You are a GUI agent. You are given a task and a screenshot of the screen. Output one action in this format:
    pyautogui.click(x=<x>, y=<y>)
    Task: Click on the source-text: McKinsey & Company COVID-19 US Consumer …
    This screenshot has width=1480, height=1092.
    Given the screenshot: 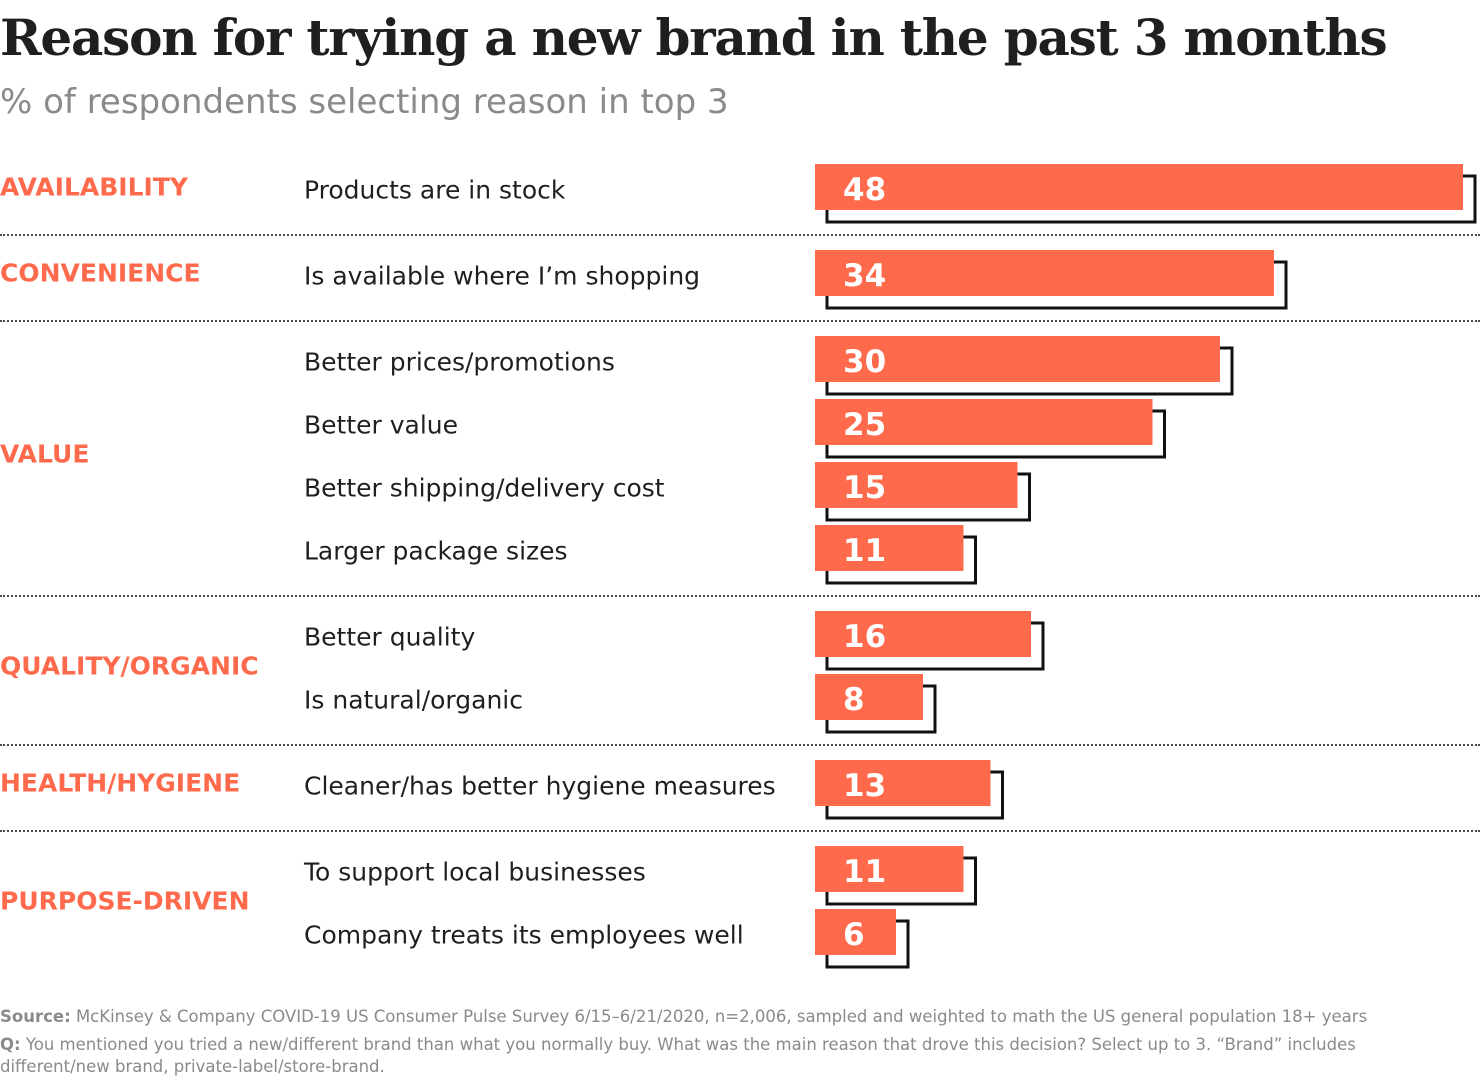 What is the action you would take?
    pyautogui.click(x=721, y=1016)
    